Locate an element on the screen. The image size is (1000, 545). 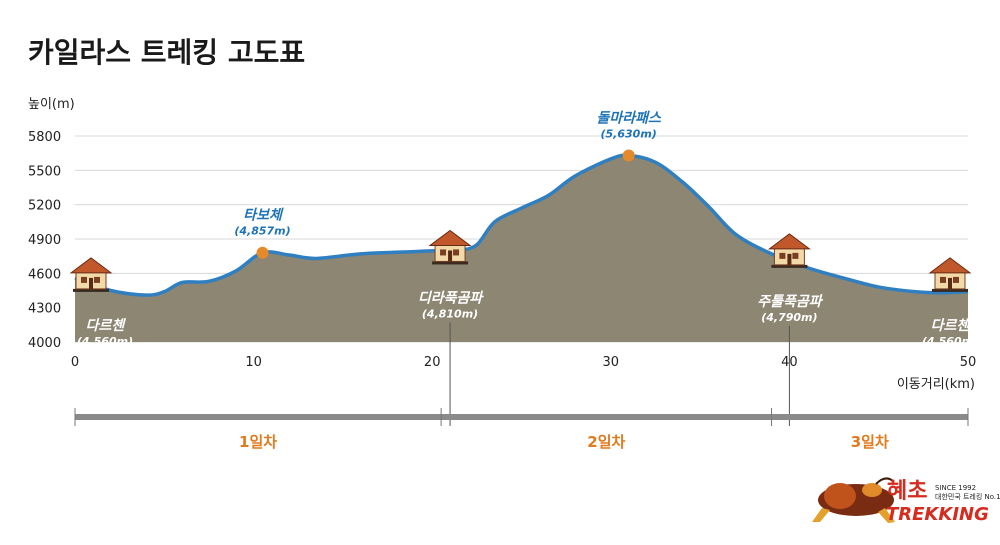
y-tick-label: 4900 is located at coordinates (44, 240).